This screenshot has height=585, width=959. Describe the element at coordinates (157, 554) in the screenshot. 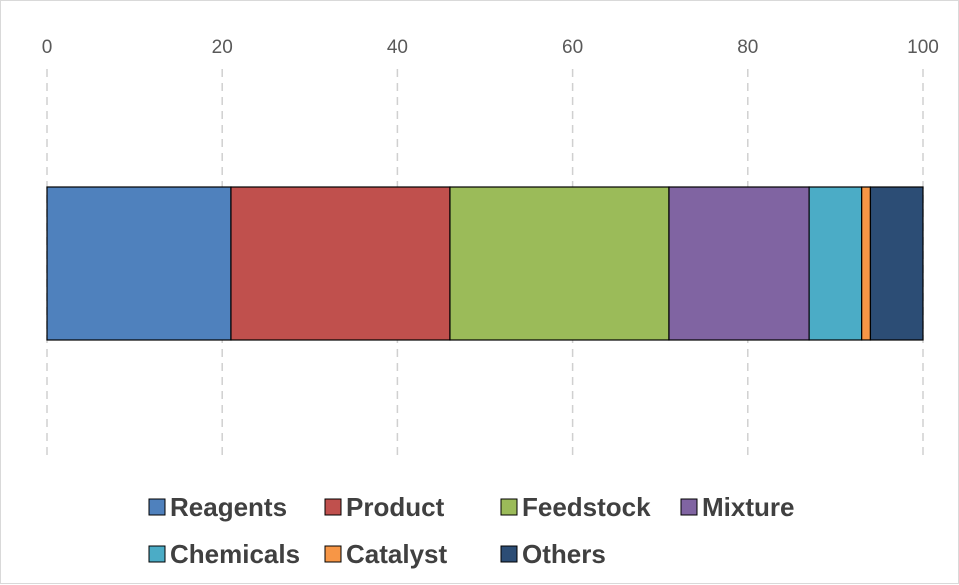

I see `legend-swatch-chemicals` at that location.